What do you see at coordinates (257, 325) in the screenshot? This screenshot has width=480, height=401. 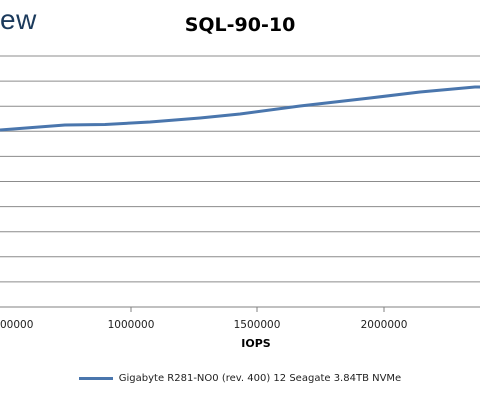 I see `x-tick-label: 1500000` at bounding box center [257, 325].